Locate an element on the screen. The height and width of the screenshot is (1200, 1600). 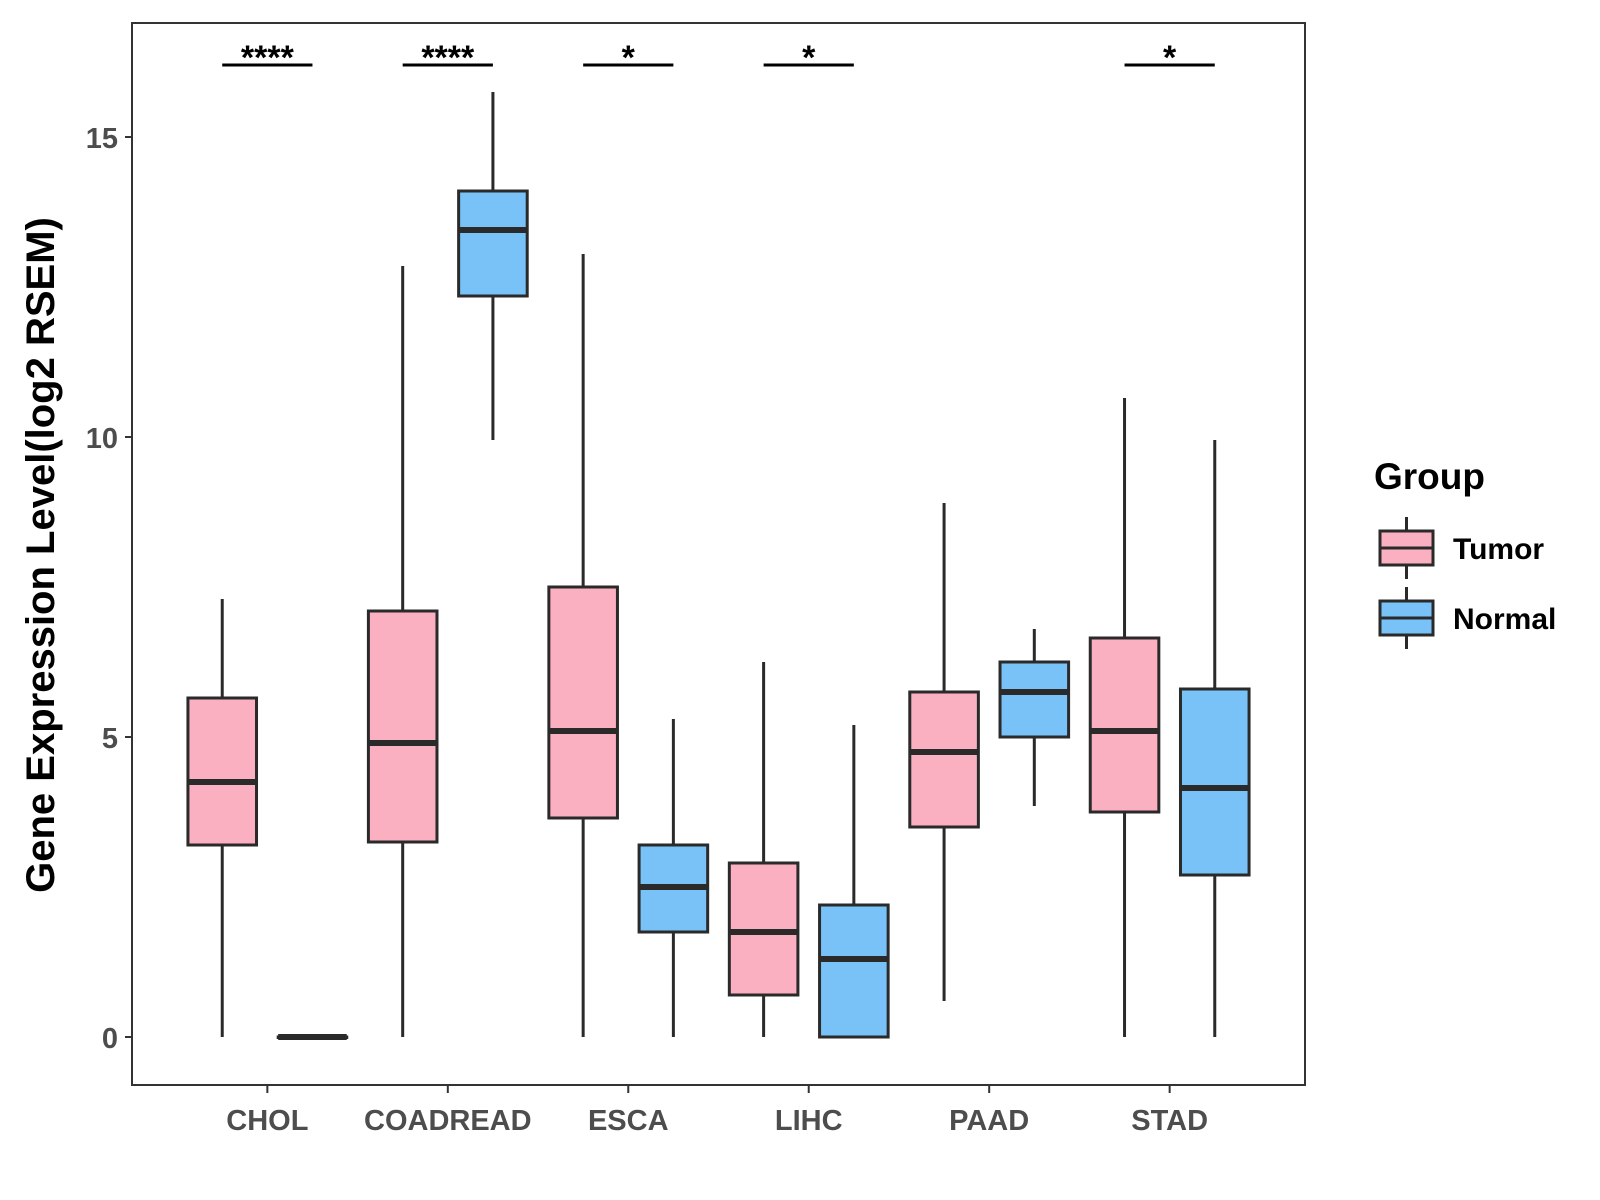
y-axis-title: Gene Expression Level(log2 RSEM) is located at coordinates (41, 555).